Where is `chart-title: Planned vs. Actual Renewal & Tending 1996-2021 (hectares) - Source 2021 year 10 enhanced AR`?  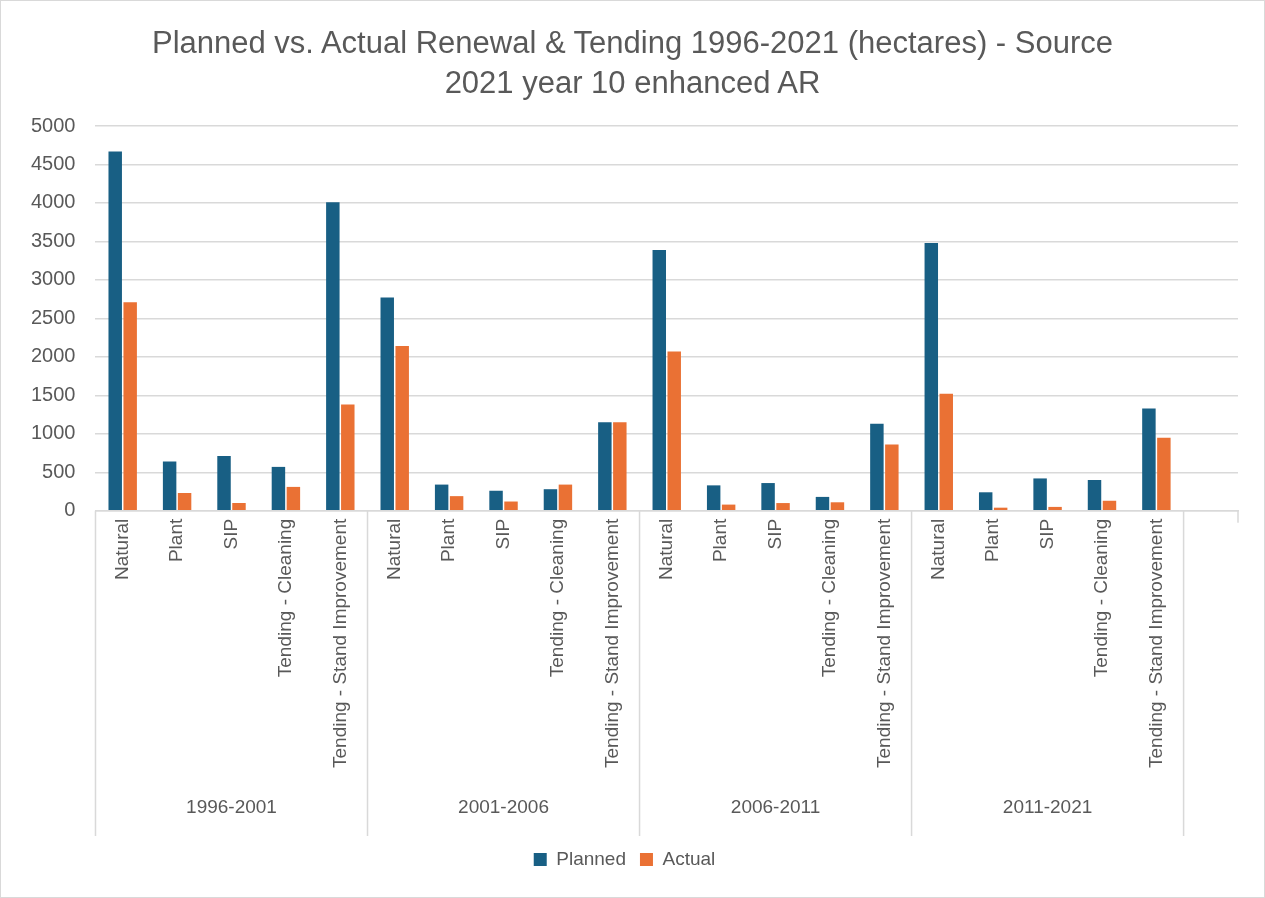
chart-title: Planned vs. Actual Renewal & Tending 1996-2021 (hectares) - Source 2021 year 10 enhanced AR is located at coordinates (632, 63).